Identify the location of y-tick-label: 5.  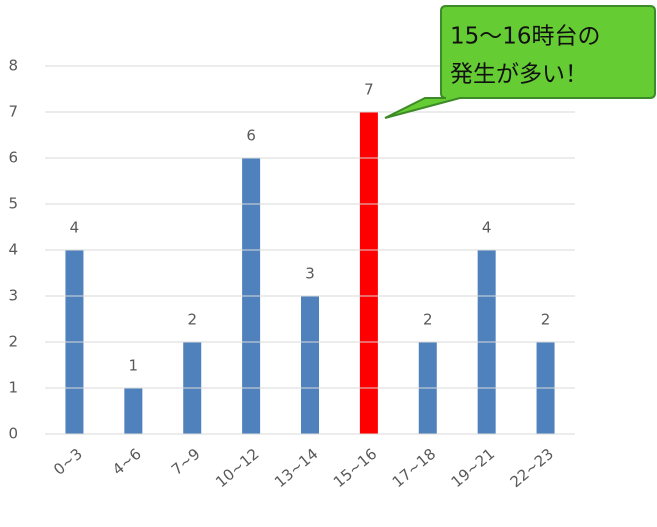
(13, 204).